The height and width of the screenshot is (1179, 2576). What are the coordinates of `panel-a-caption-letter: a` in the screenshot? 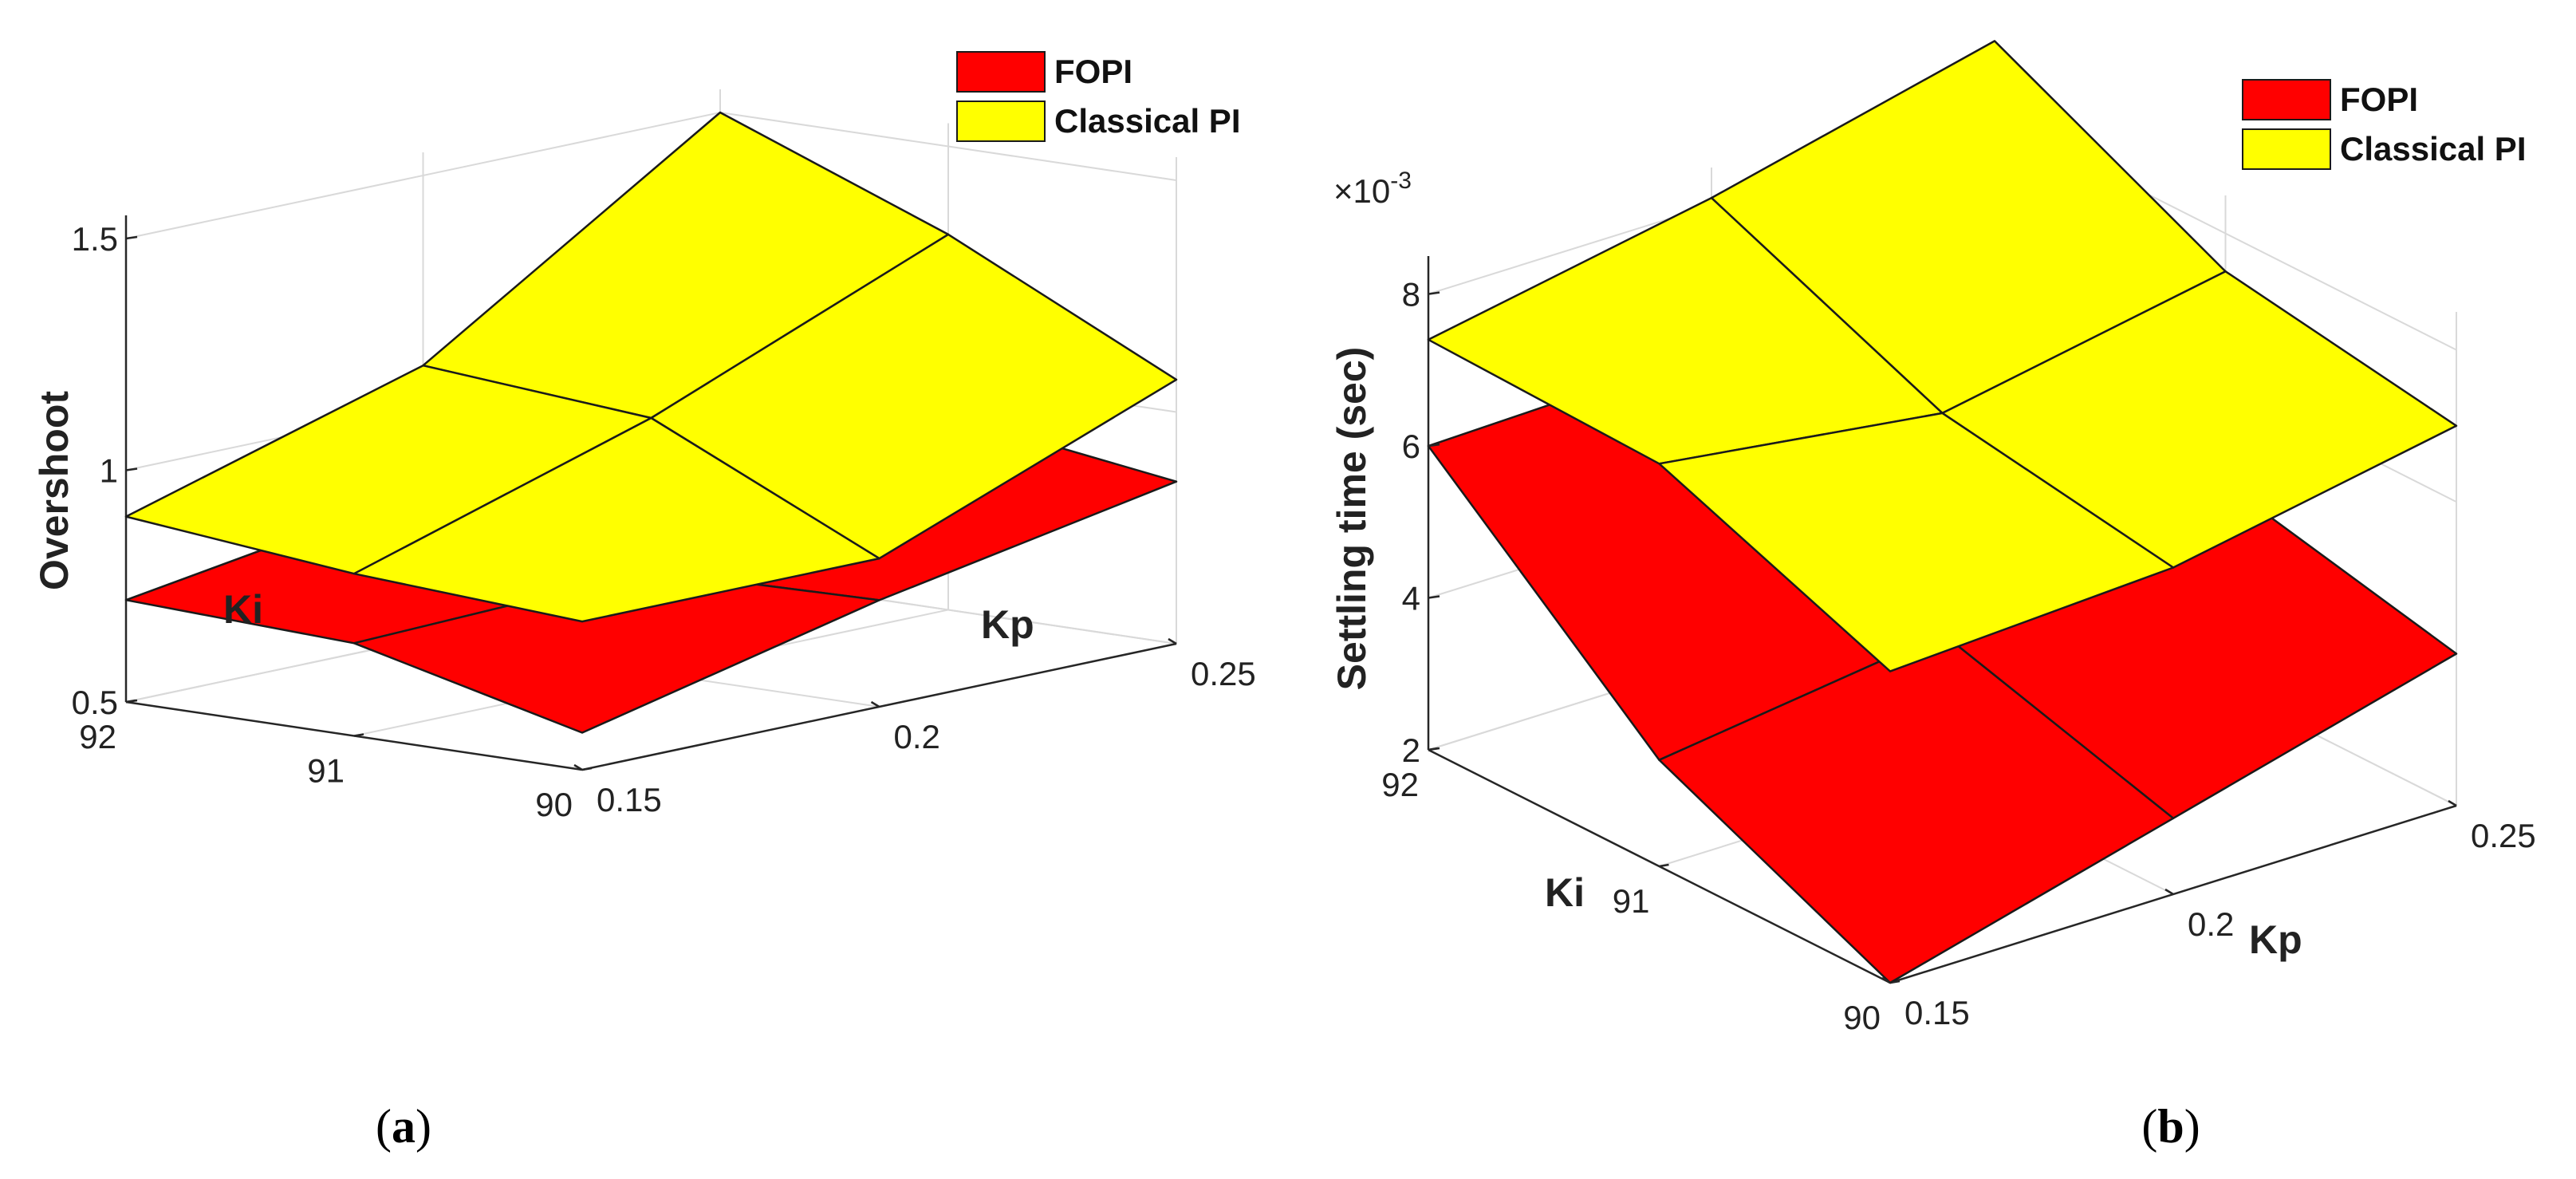 It's located at (404, 1126).